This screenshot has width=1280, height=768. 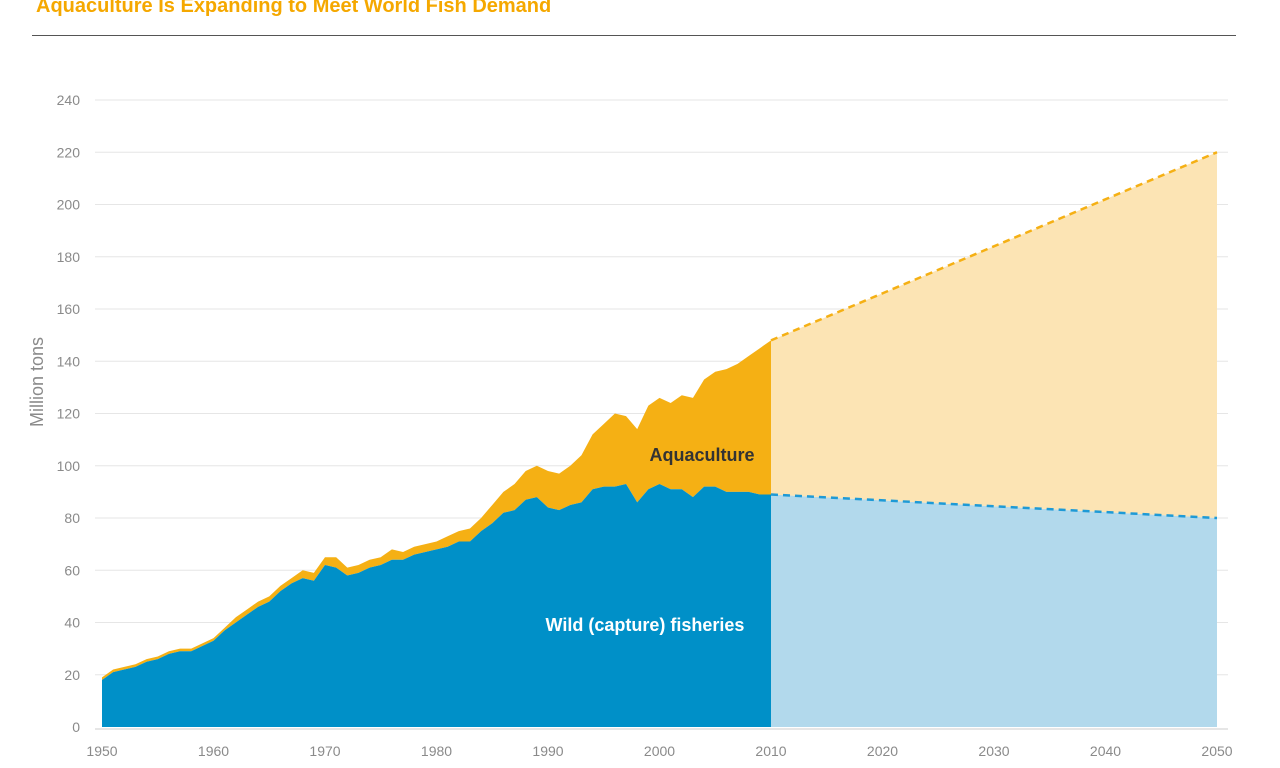 What do you see at coordinates (994, 506) in the screenshot?
I see `wild-projection-line` at bounding box center [994, 506].